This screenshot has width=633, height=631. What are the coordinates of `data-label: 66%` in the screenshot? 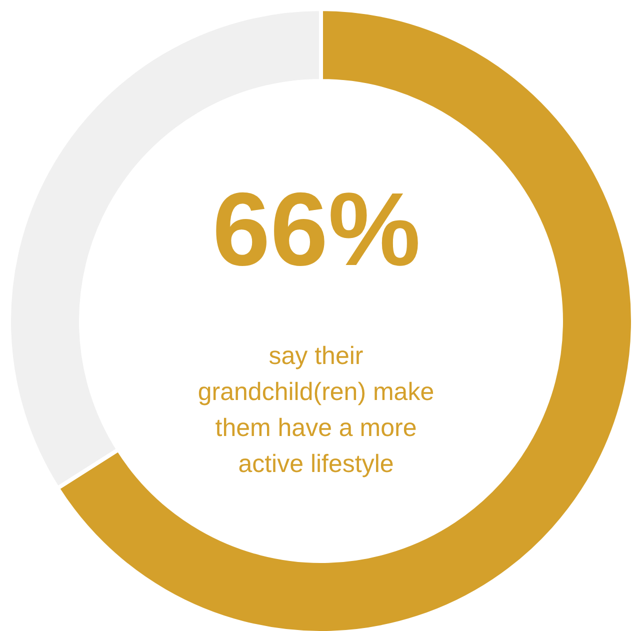 It's located at (316, 230).